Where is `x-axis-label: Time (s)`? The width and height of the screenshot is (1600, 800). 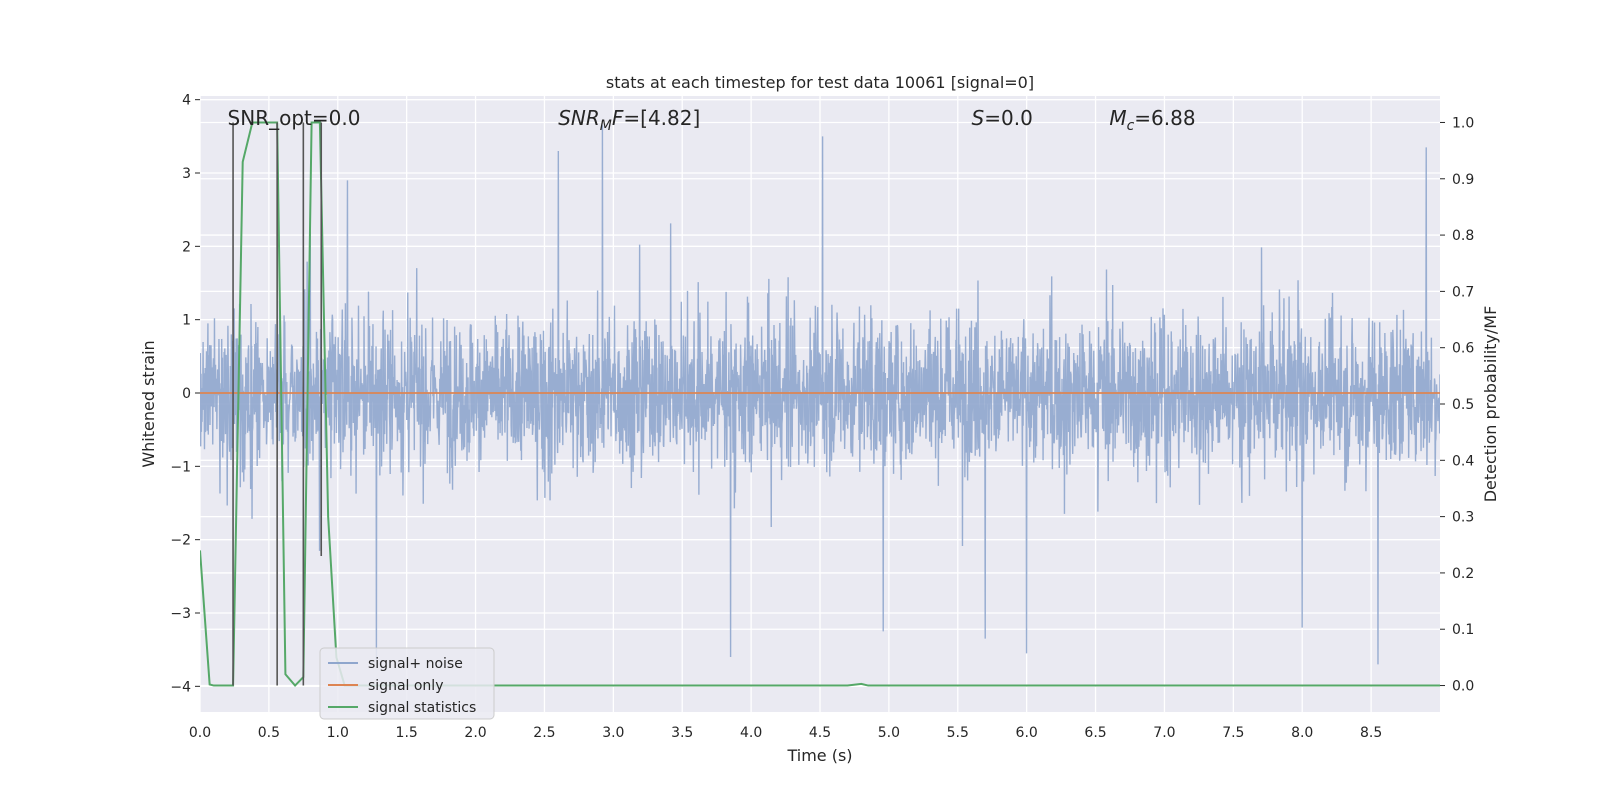
x-axis-label: Time (s) is located at coordinates (819, 755).